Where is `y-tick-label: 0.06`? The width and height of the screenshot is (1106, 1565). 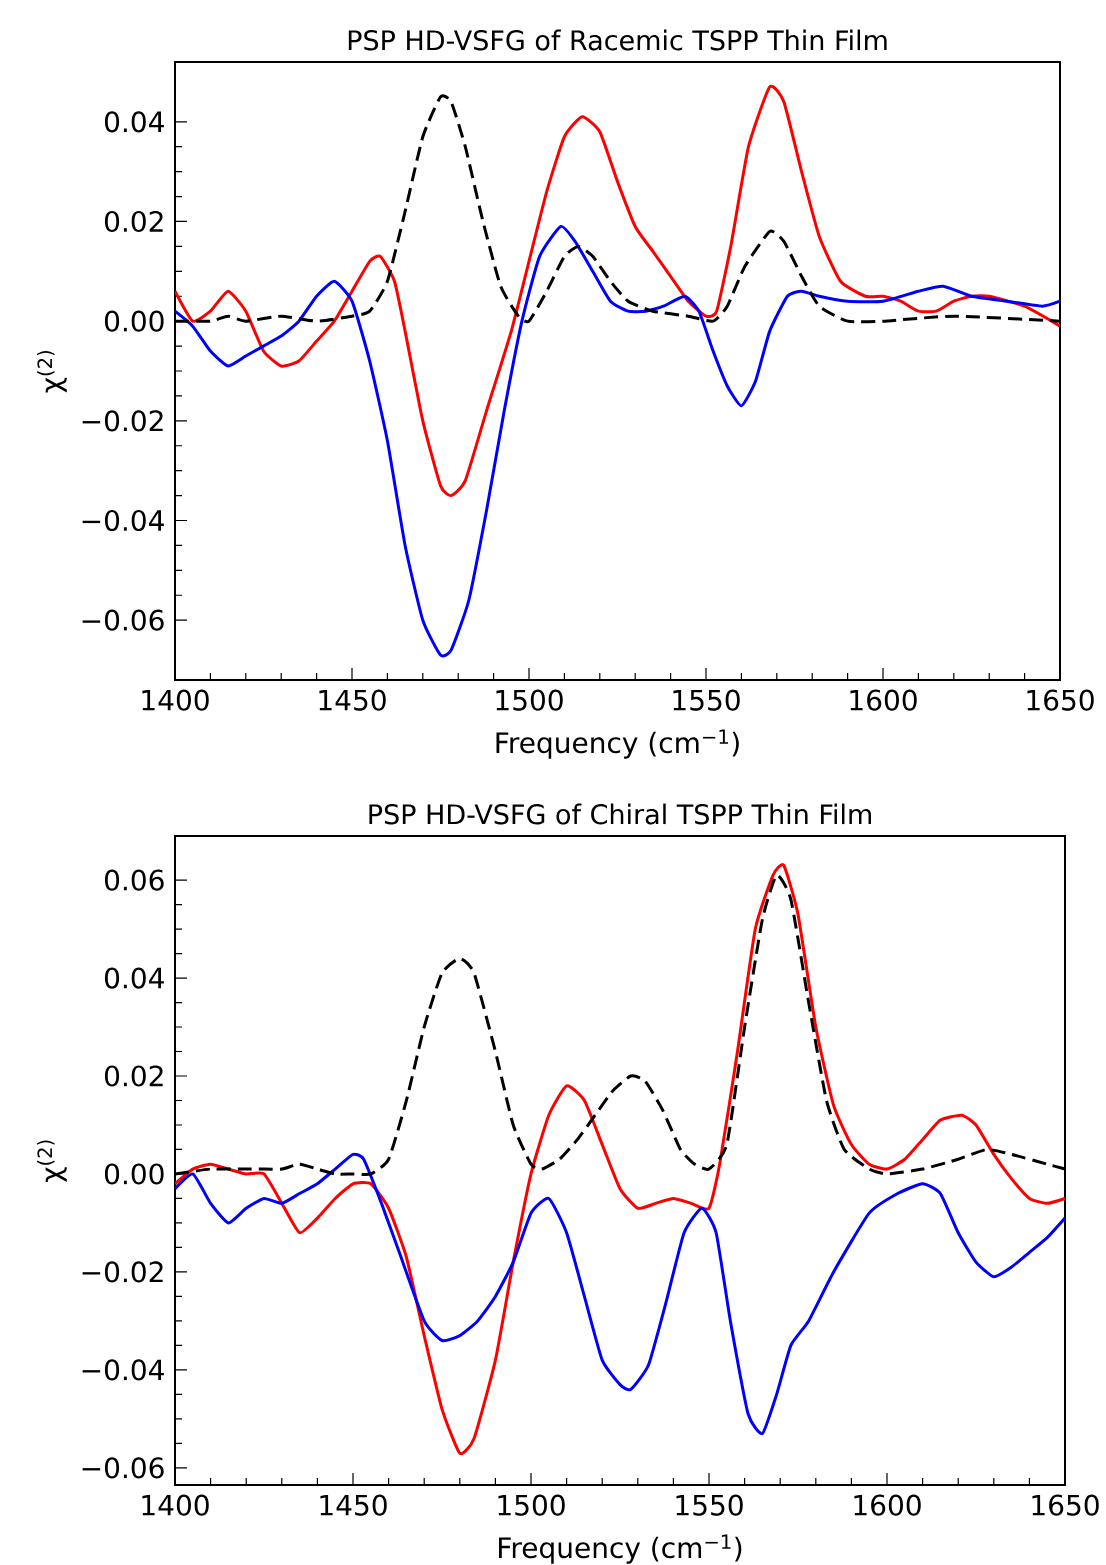 y-tick-label: 0.06 is located at coordinates (134, 880).